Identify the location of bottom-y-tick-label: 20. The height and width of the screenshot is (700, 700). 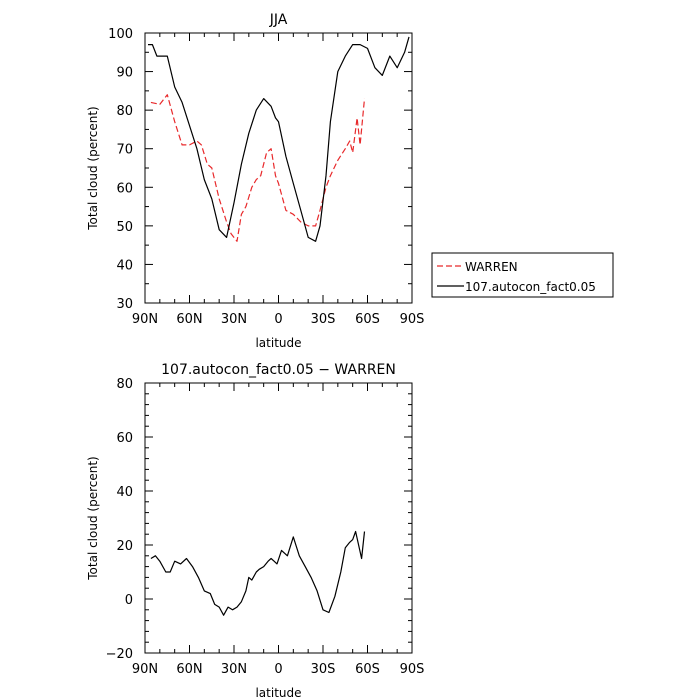
(124, 546).